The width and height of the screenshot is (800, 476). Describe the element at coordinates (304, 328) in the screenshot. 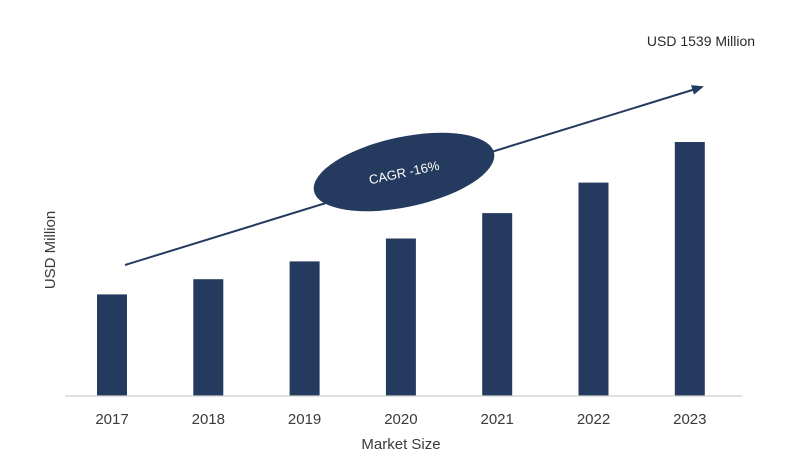

I see `bar-2019` at that location.